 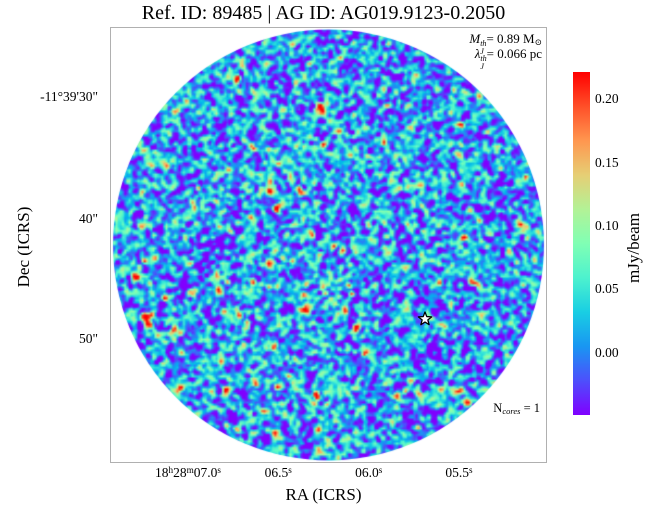 What do you see at coordinates (52, 245) in the screenshot?
I see `y-tick-labels: -11°39'30" 40" 50"` at bounding box center [52, 245].